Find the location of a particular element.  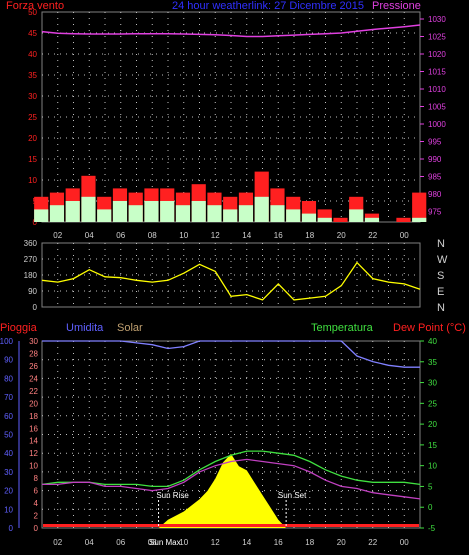

pressure-tick-label: 995 is located at coordinates (435, 142).